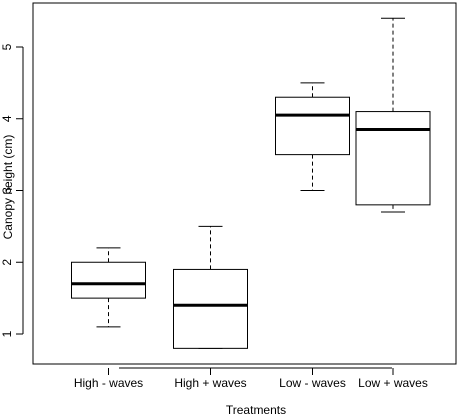 The height and width of the screenshot is (418, 459). I want to click on x-tick-label: Low - waves, so click(312, 383).